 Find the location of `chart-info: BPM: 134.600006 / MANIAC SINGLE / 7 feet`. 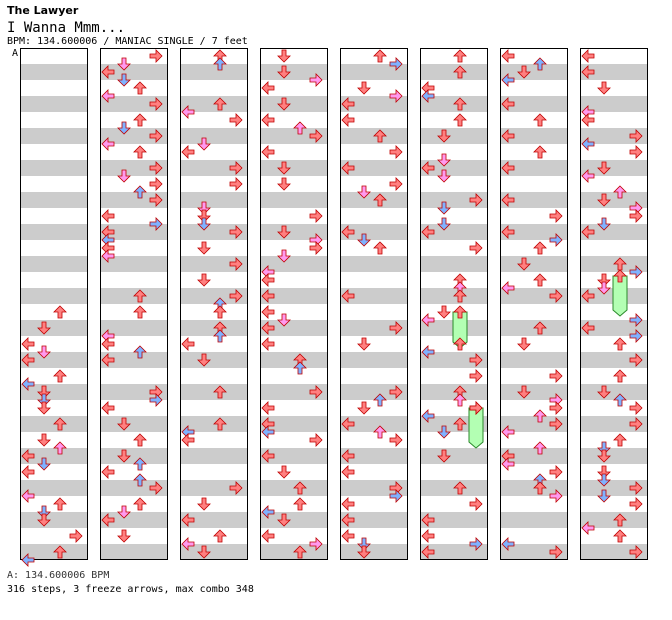

chart-info: BPM: 134.600006 / MANIAC SINGLE / 7 feet is located at coordinates (127, 41).